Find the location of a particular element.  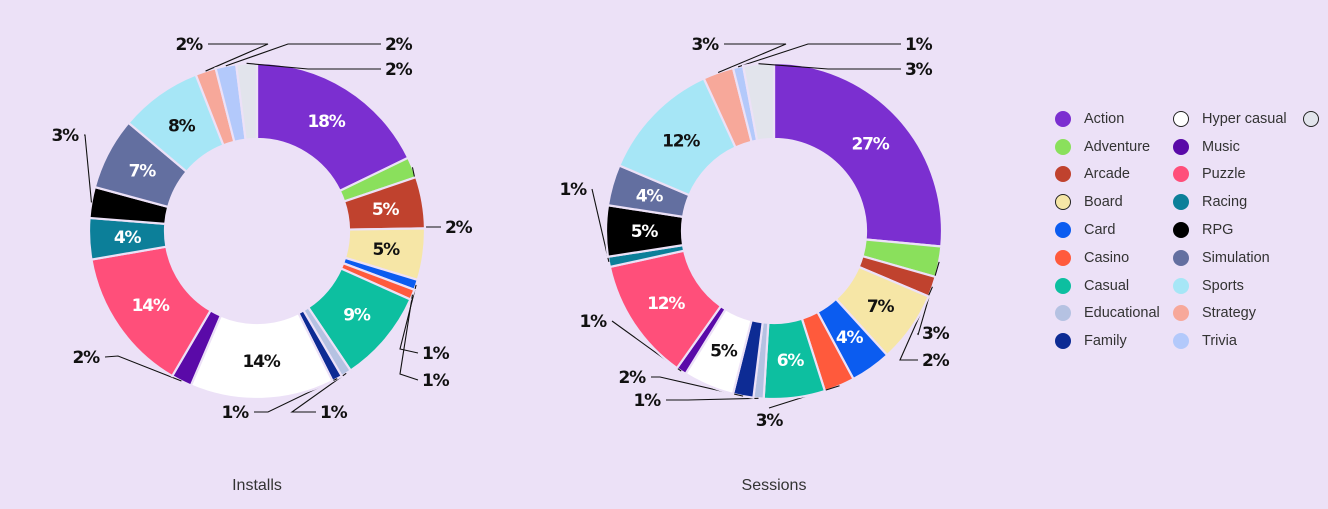

legend-item-racing: Racing is located at coordinates (1238, 202).